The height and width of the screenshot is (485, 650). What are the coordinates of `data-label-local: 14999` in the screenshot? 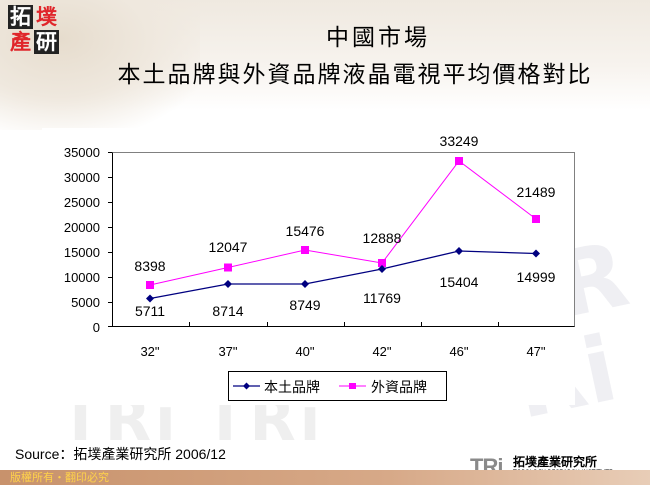 It's located at (536, 277).